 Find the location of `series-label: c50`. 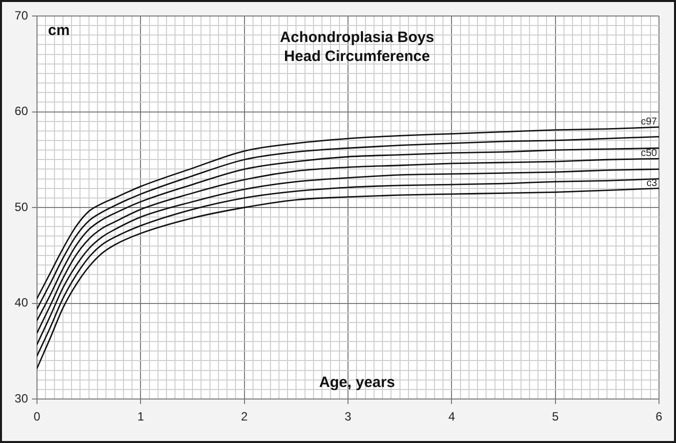

series-label: c50 is located at coordinates (649, 154).